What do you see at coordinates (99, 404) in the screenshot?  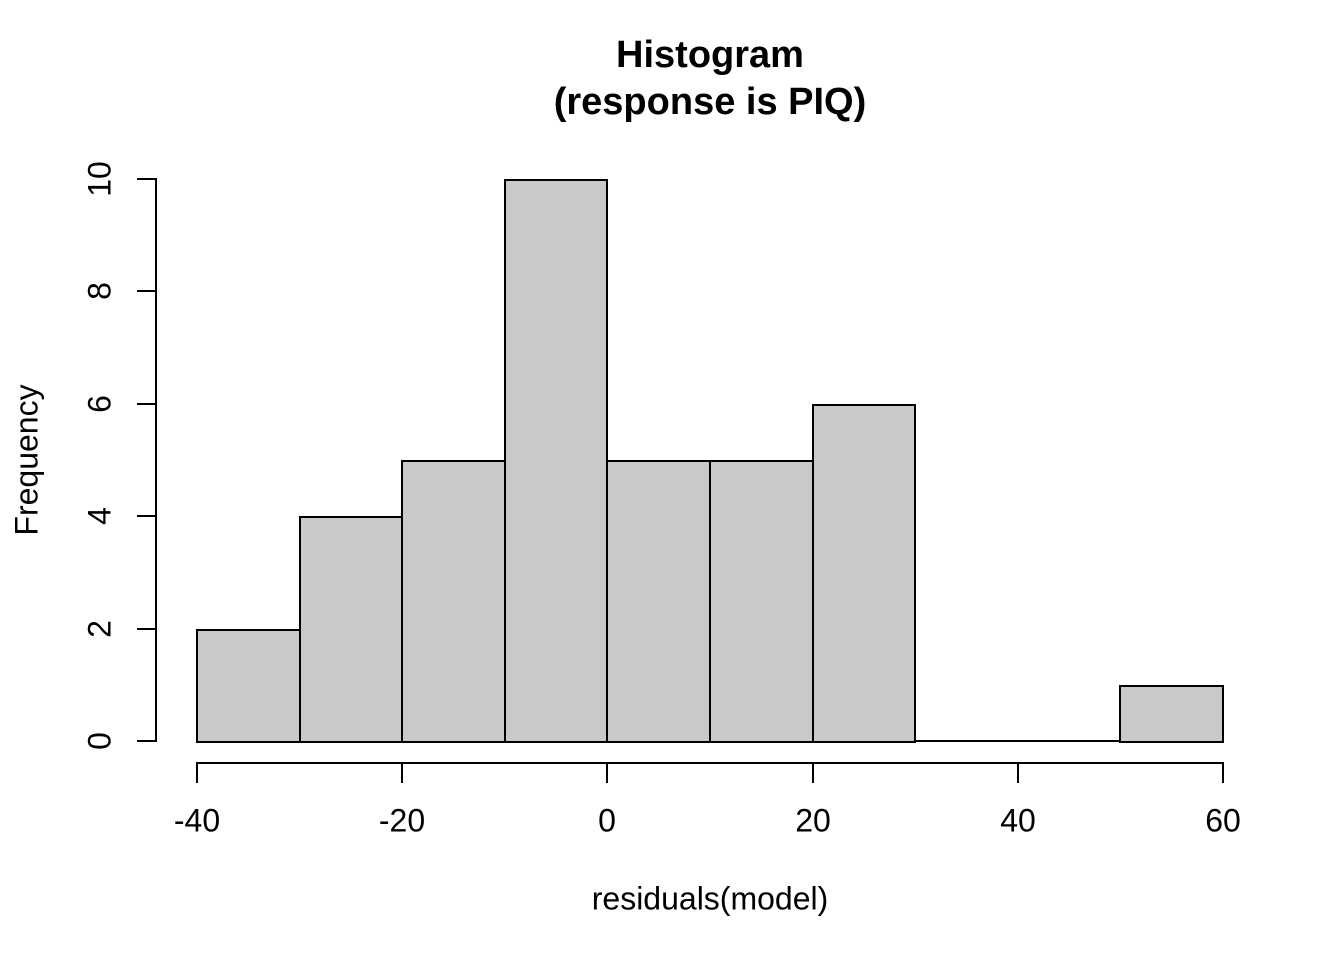 I see `y-tick-label: 6` at bounding box center [99, 404].